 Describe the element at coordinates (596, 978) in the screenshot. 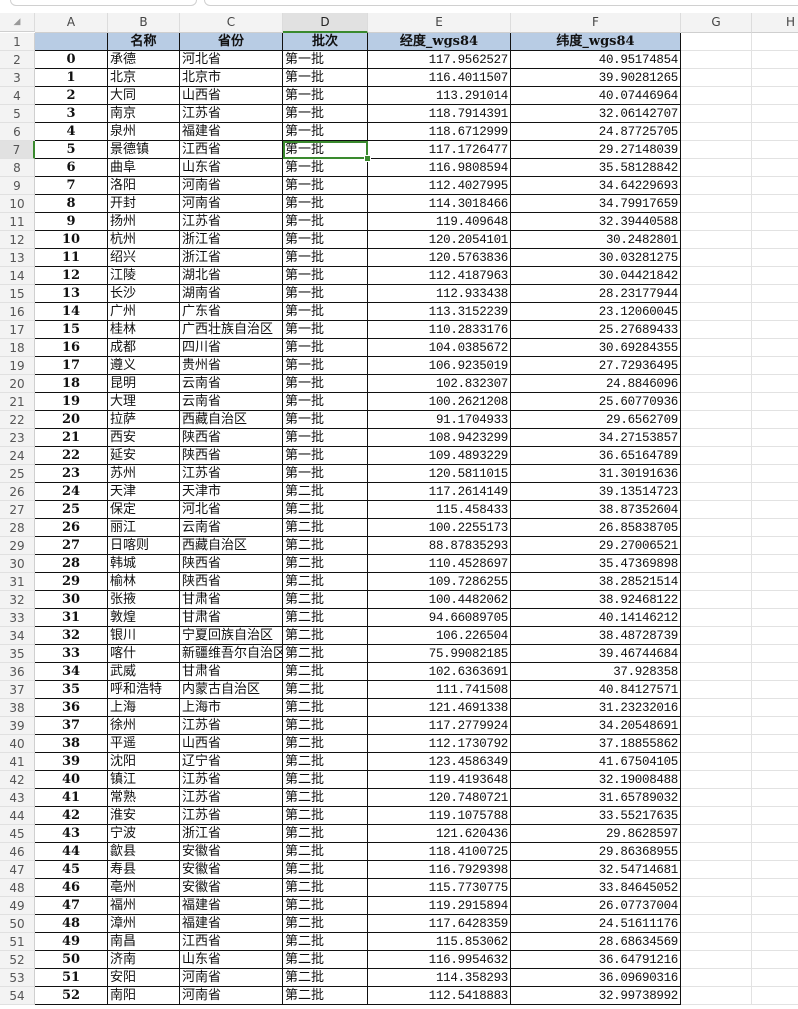

I see `latitude-cell: 36.09690316` at that location.